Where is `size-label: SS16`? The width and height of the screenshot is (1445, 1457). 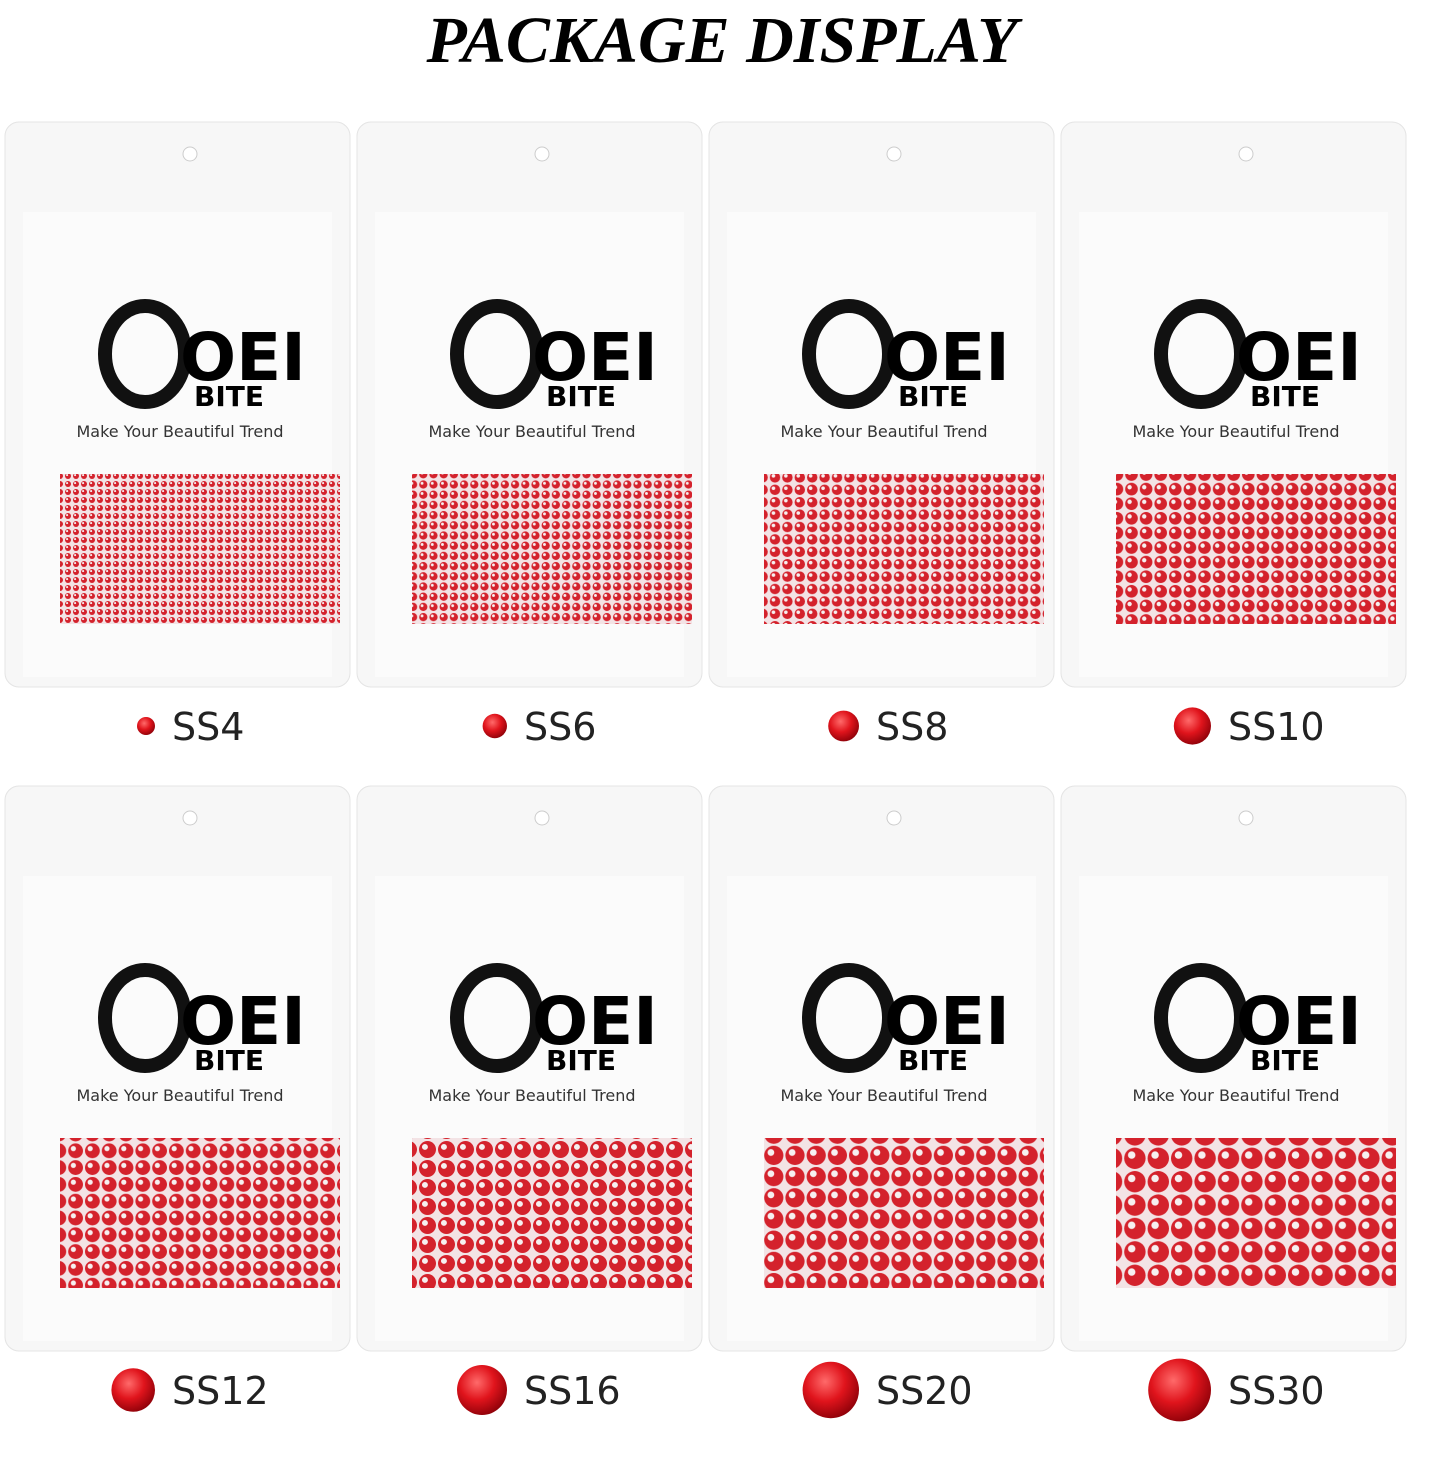
size-label: SS16 is located at coordinates (572, 1391).